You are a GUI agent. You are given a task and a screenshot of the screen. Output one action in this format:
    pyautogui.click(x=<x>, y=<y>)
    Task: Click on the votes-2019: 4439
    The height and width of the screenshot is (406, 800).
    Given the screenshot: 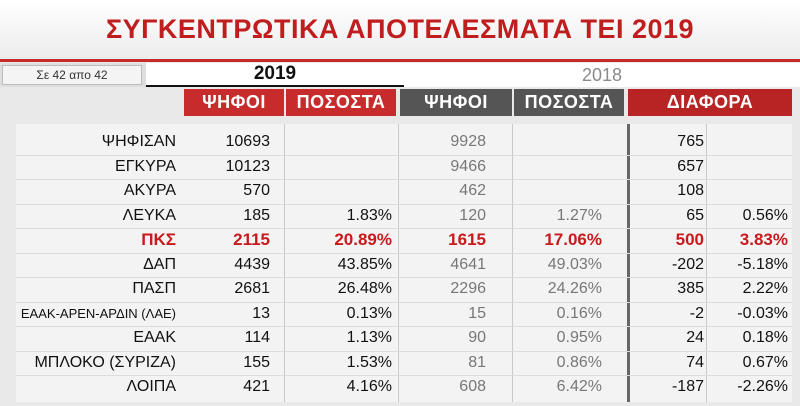 What is the action you would take?
    pyautogui.click(x=252, y=264)
    